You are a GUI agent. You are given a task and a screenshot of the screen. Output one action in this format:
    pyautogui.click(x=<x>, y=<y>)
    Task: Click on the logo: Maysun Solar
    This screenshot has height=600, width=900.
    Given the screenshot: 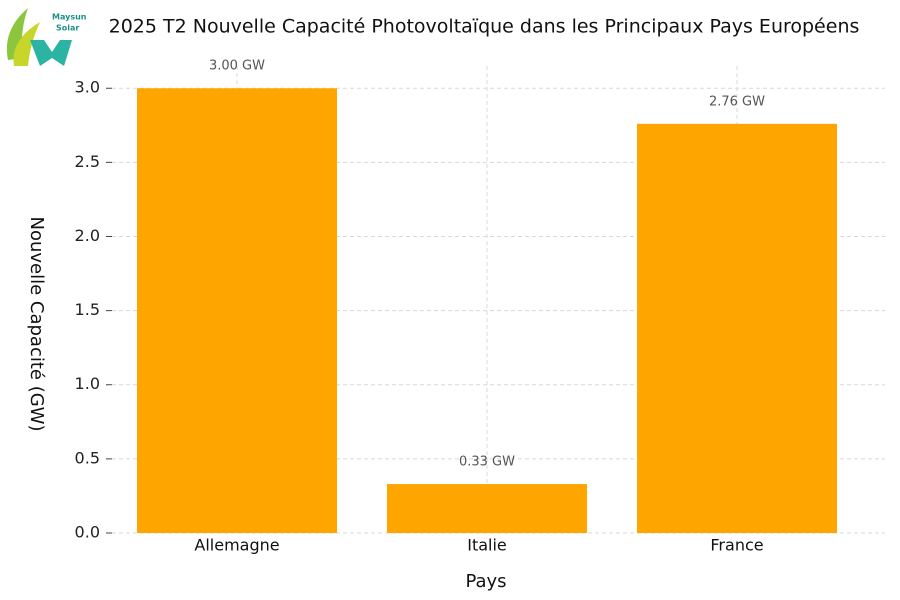 What is the action you would take?
    pyautogui.click(x=46, y=37)
    